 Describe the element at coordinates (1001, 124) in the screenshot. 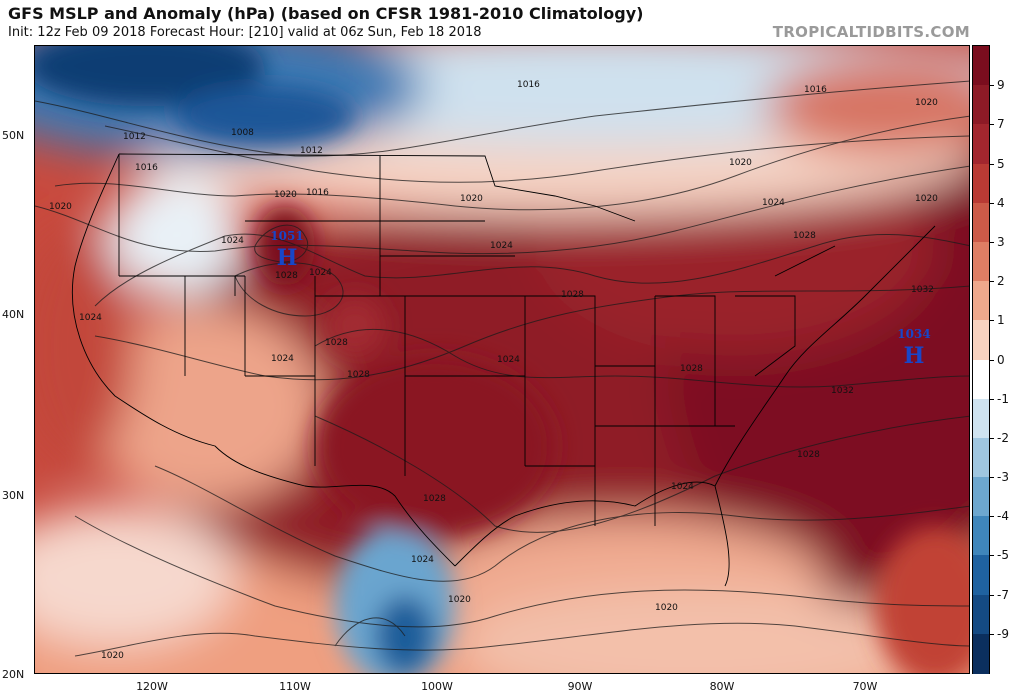

I see `colorbar-tick-label: 7` at that location.